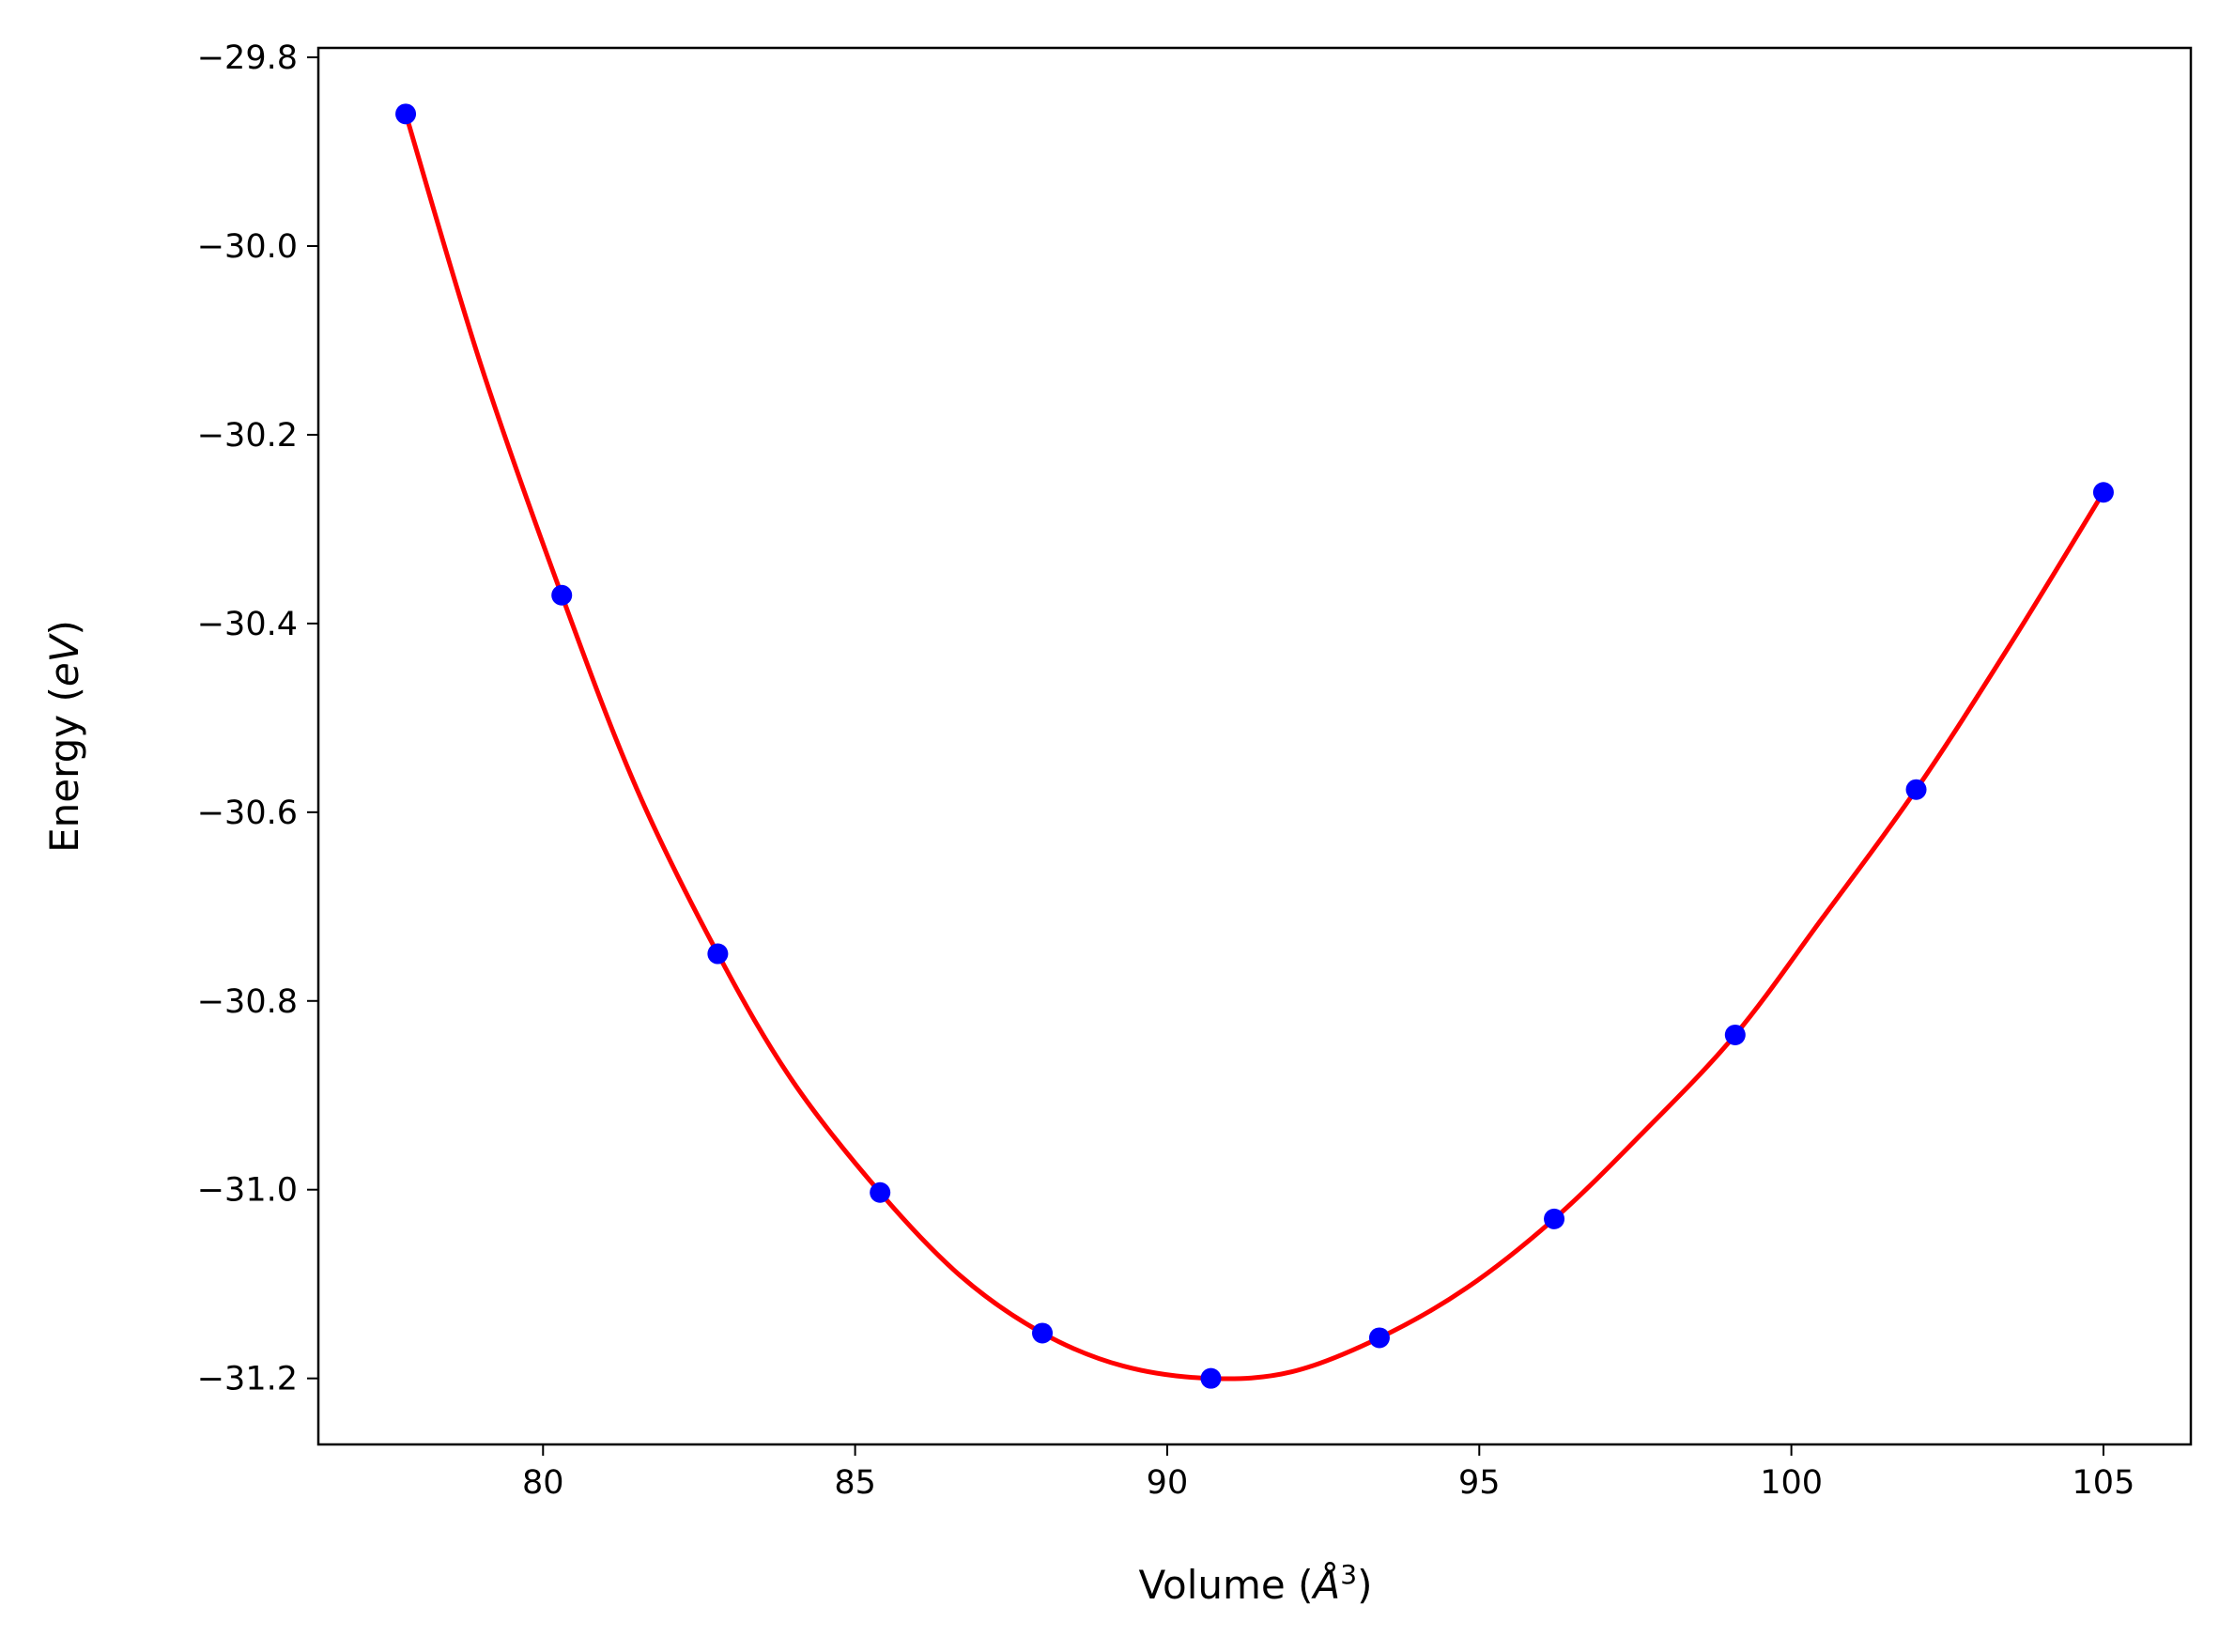 Image resolution: width=2219 pixels, height=1652 pixels. I want to click on y-tick-label: −30.2, so click(247, 436).